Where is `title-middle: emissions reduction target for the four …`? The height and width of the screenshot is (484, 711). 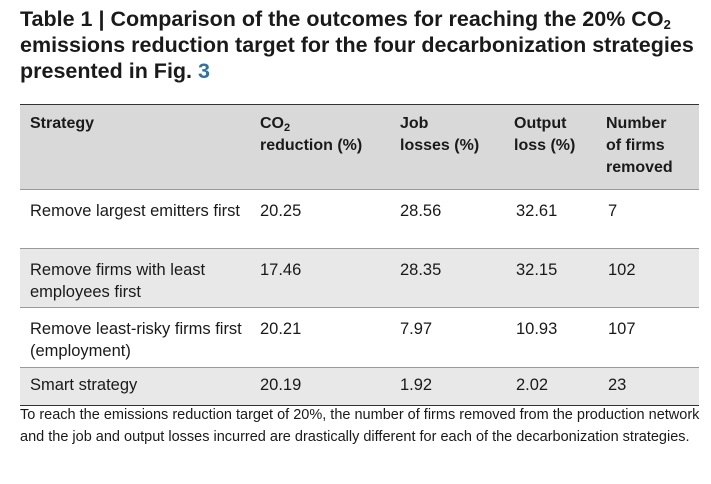 title-middle: emissions reduction target for the four … is located at coordinates (357, 58).